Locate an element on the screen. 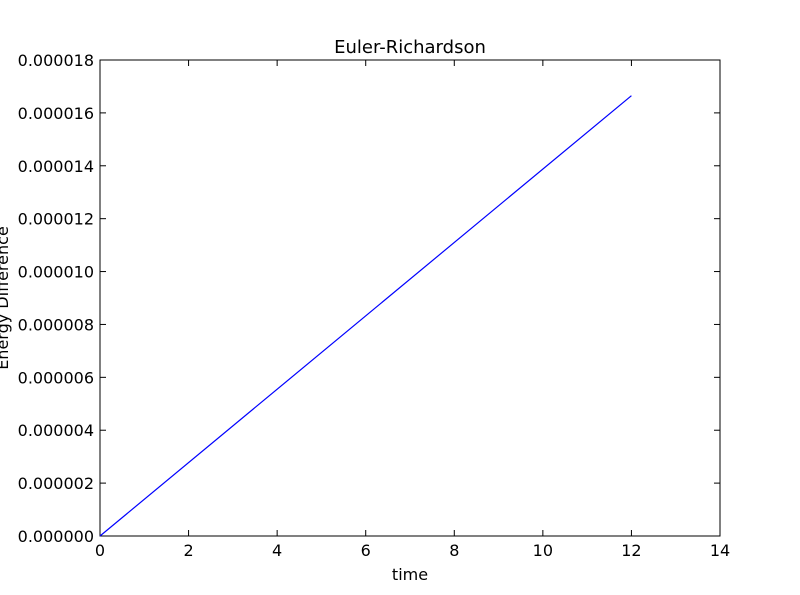 Image resolution: width=800 pixels, height=595 pixels. x-tick-label: 10 is located at coordinates (543, 550).